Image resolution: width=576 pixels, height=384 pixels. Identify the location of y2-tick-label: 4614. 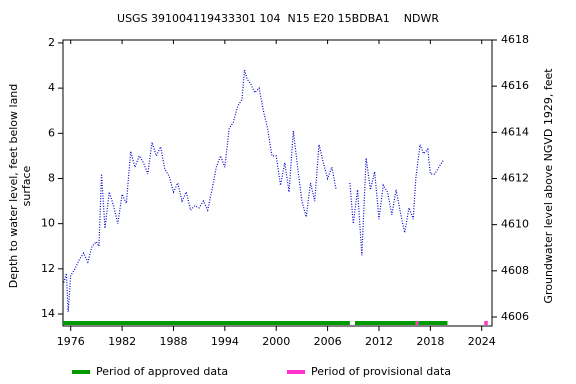
(515, 131).